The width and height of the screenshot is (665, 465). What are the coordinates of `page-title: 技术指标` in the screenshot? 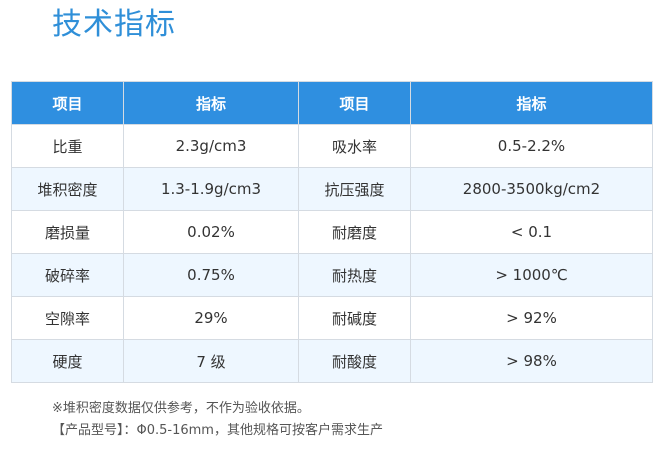 It's located at (114, 24).